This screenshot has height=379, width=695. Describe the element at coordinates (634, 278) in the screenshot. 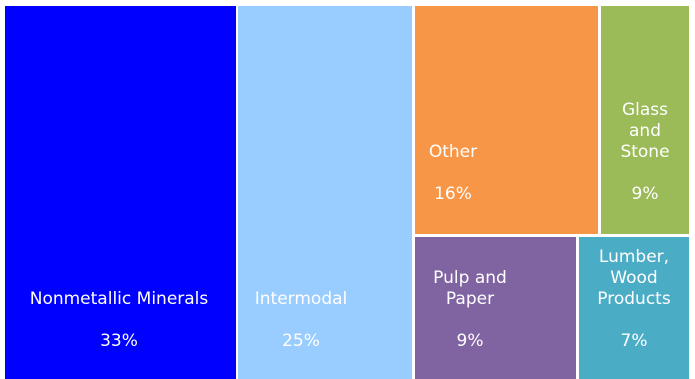

I see `tile-label-lumber-wood-products: Lumber, Wood Products` at that location.